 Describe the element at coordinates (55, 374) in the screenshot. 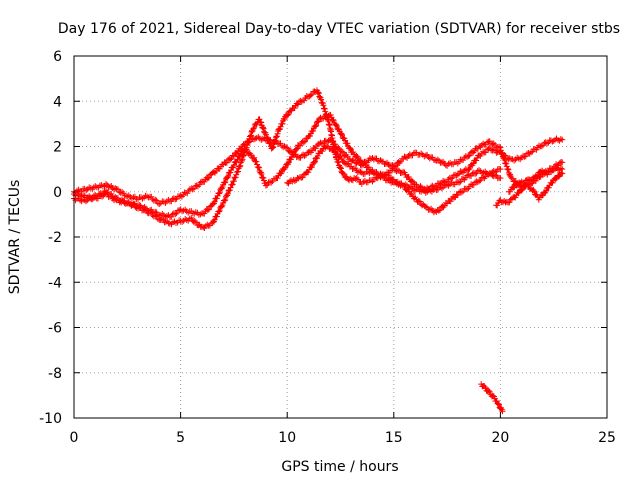

I see `y-tick-label: -8` at that location.